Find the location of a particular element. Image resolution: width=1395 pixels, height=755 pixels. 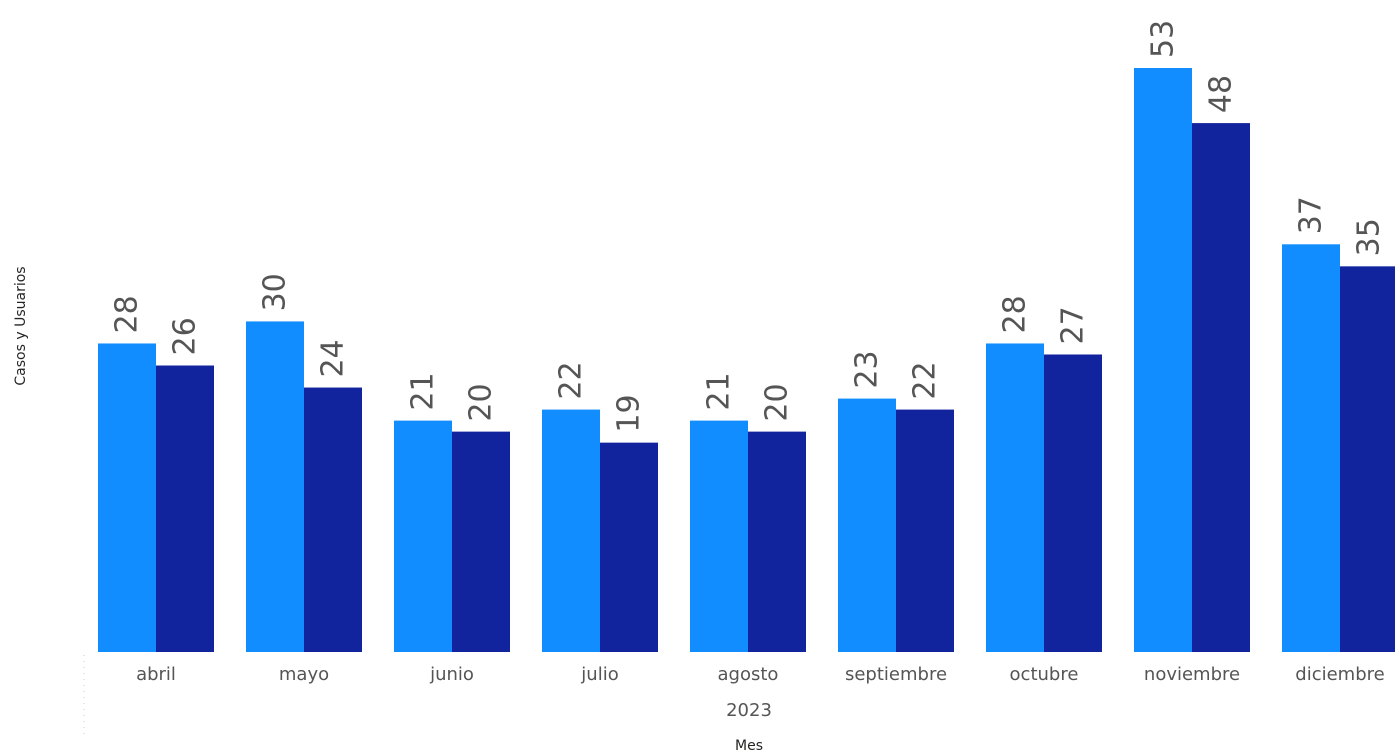

value-label-septiembre-series-2: 22 is located at coordinates (925, 380).